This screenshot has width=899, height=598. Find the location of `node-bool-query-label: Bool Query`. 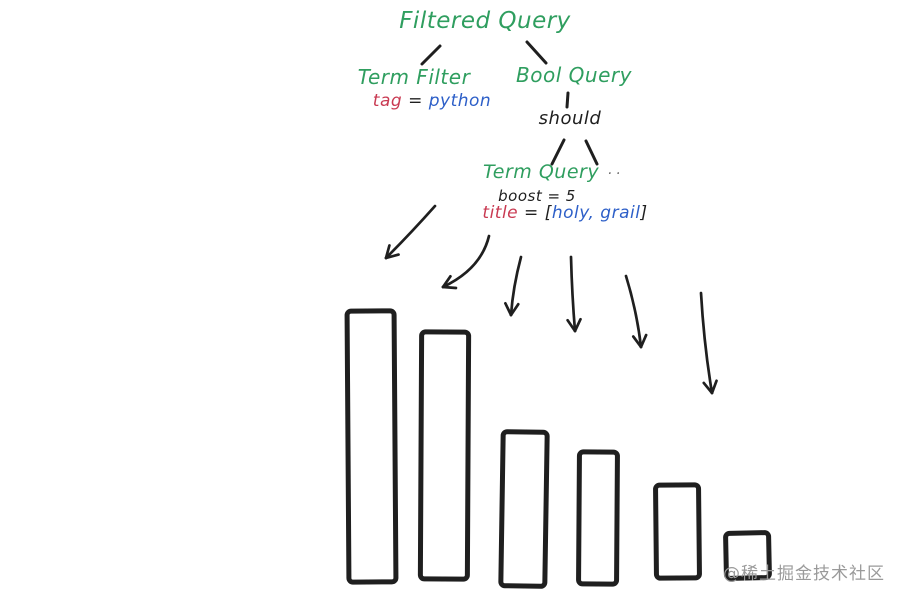

node-bool-query-label: Bool Query is located at coordinates (574, 75).